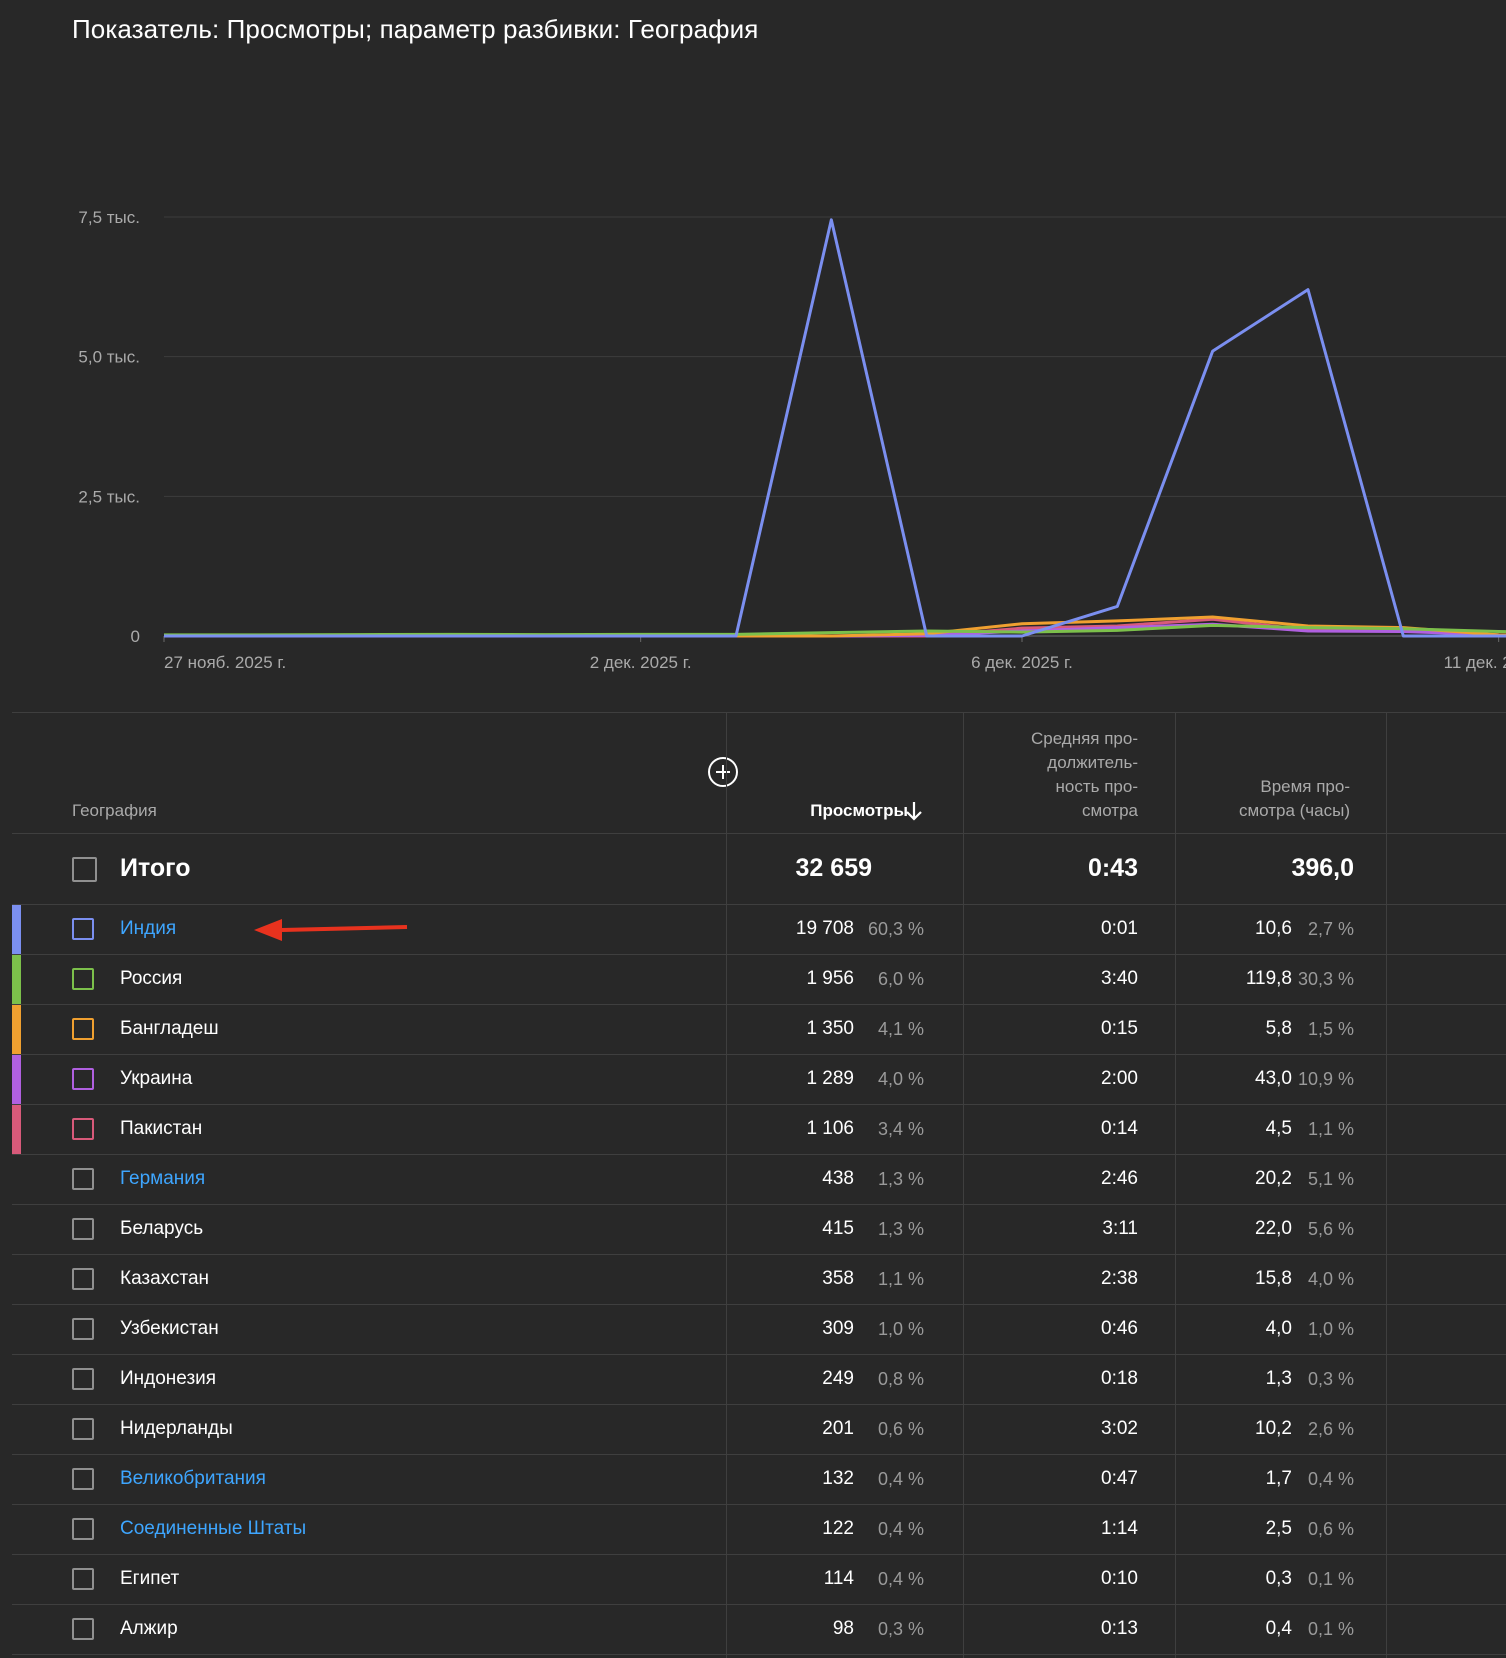 Image resolution: width=1506 pixels, height=1658 pixels. I want to click on views-column-header: Просмотры, so click(859, 810).